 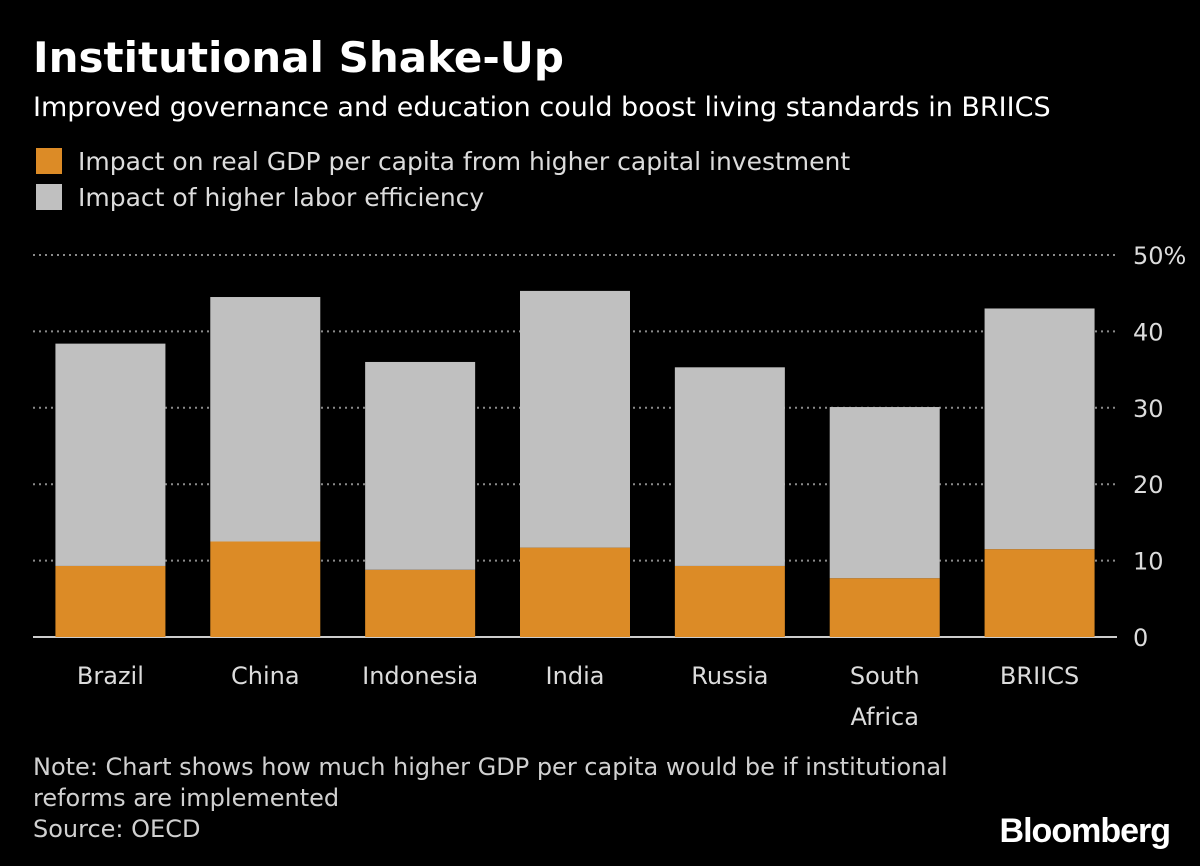 What do you see at coordinates (186, 798) in the screenshot?
I see `chart-note-line-2: reforms are implemented` at bounding box center [186, 798].